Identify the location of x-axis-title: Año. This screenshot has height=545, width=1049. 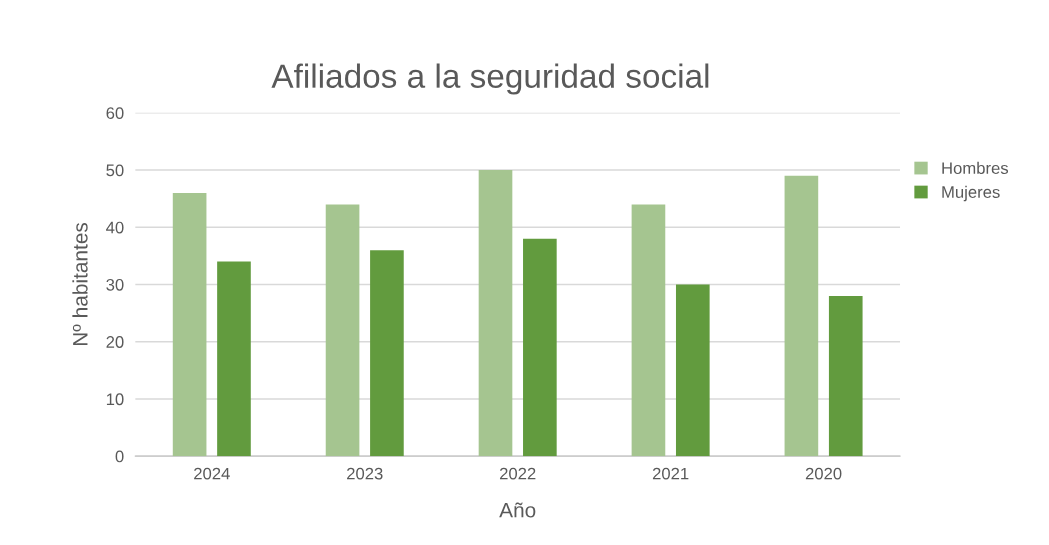
(517, 510).